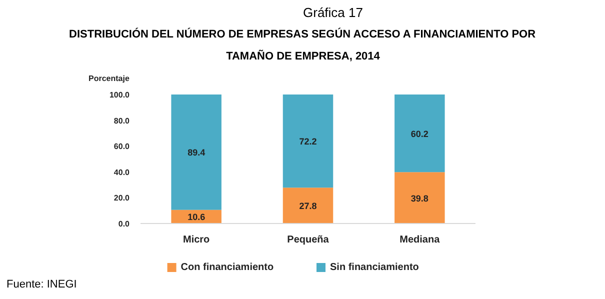 This screenshot has width=605, height=299. I want to click on y-tick-label: 20.0, so click(122, 198).